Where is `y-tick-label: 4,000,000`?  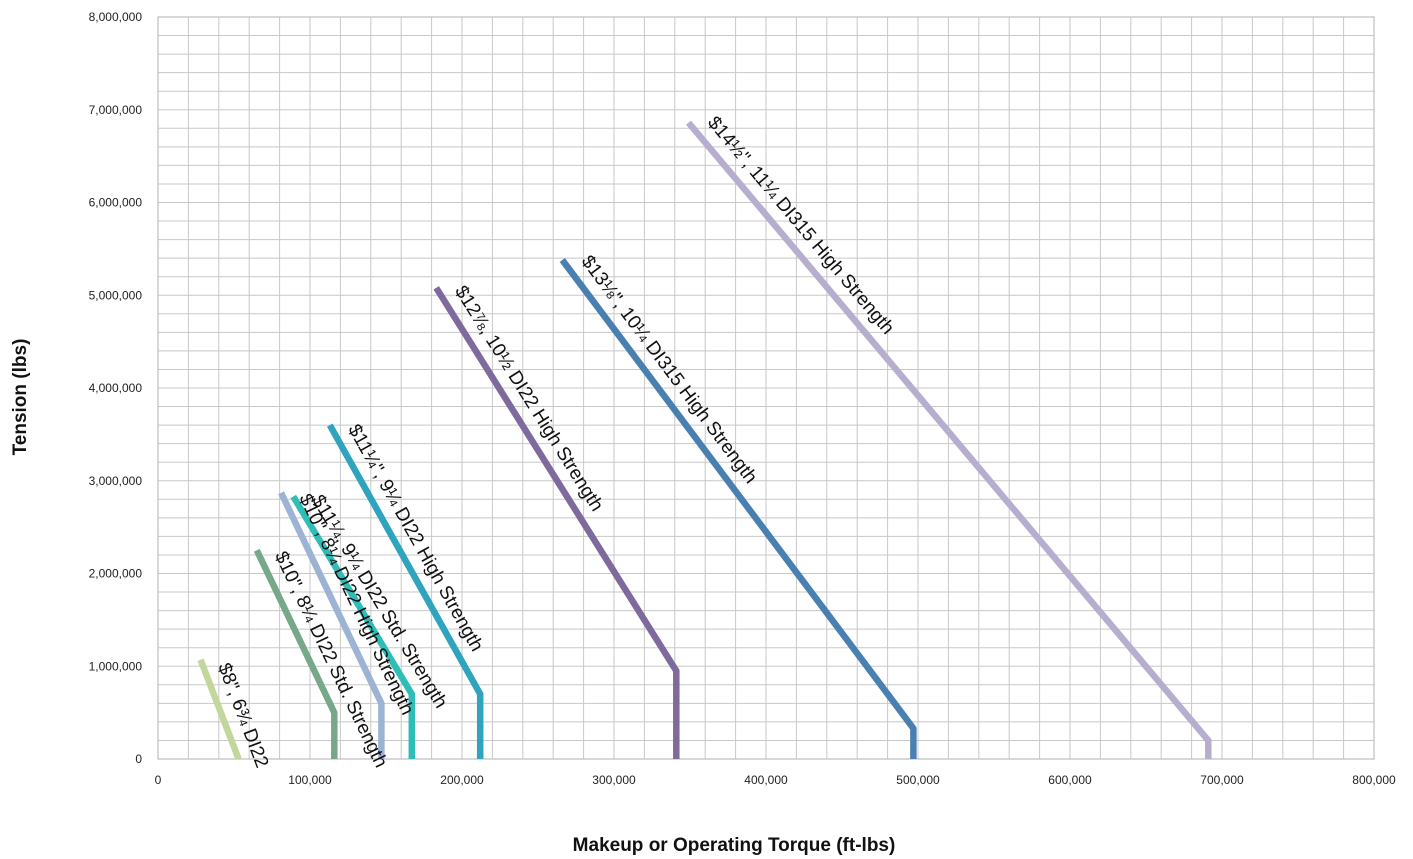
y-tick-label: 4,000,000 is located at coordinates (116, 388).